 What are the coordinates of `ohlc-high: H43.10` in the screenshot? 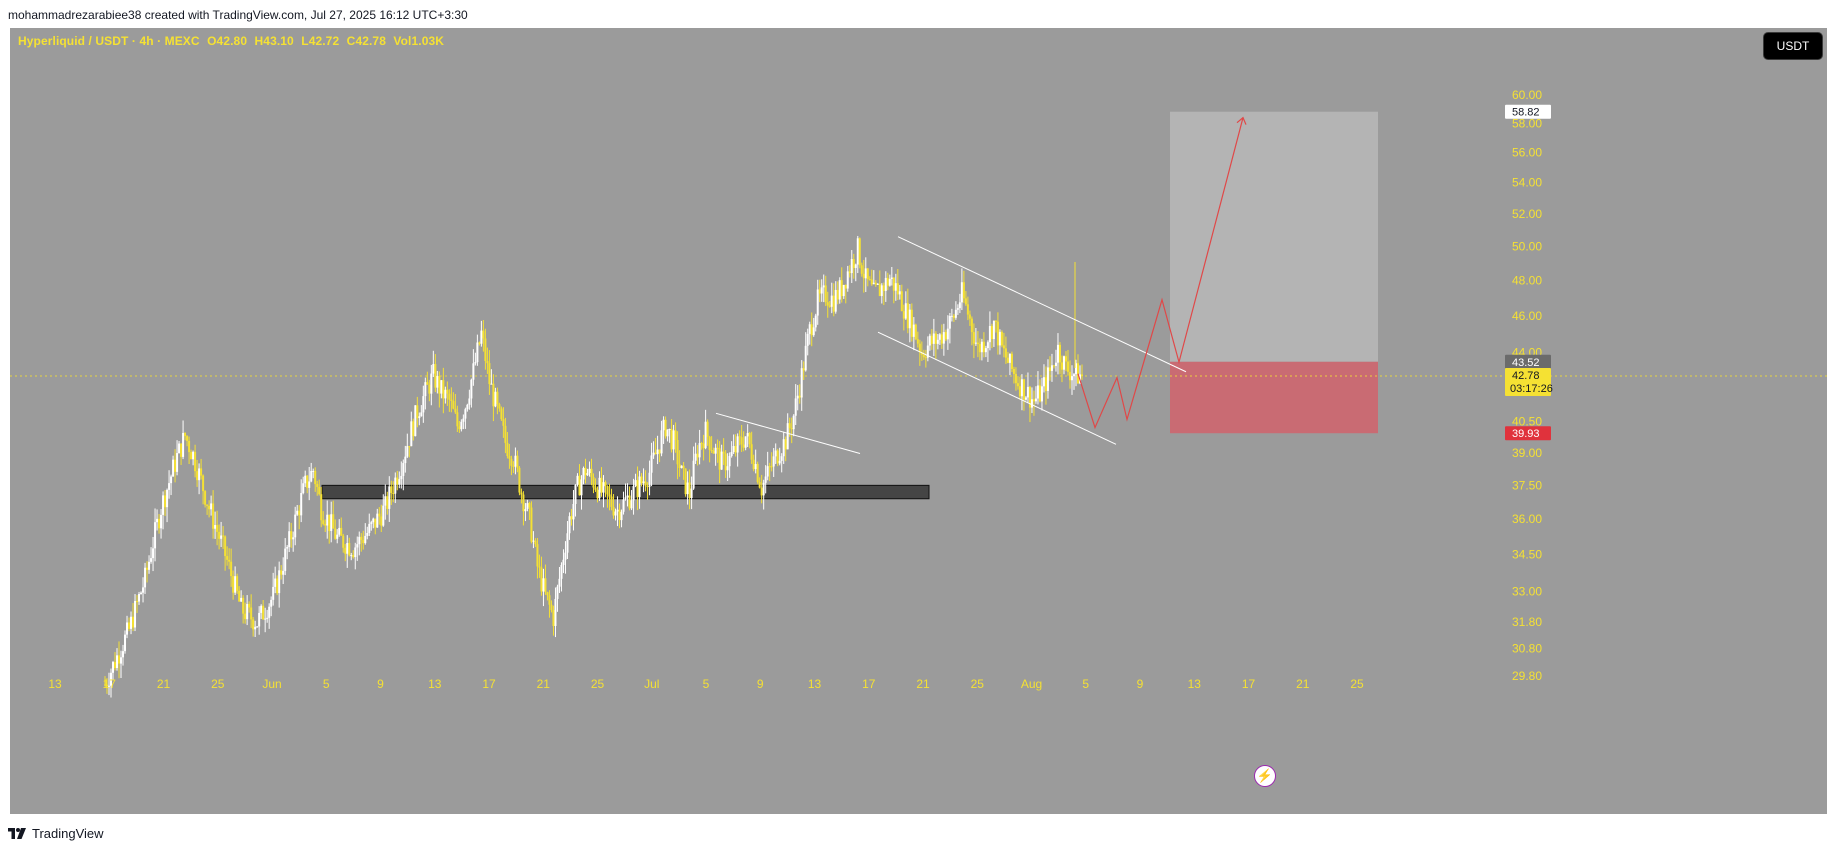 It's located at (274, 41).